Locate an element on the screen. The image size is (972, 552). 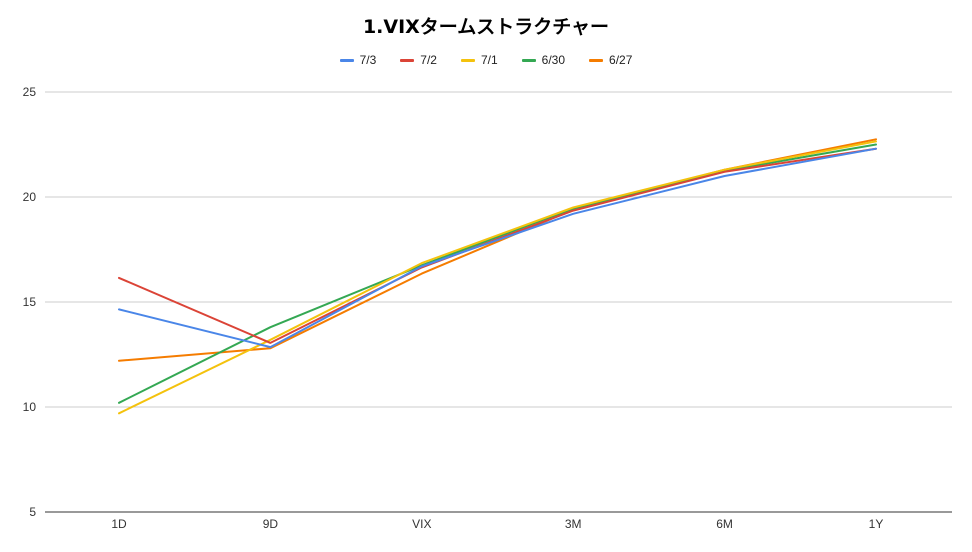
legend-item: 6/27 is located at coordinates (610, 60).